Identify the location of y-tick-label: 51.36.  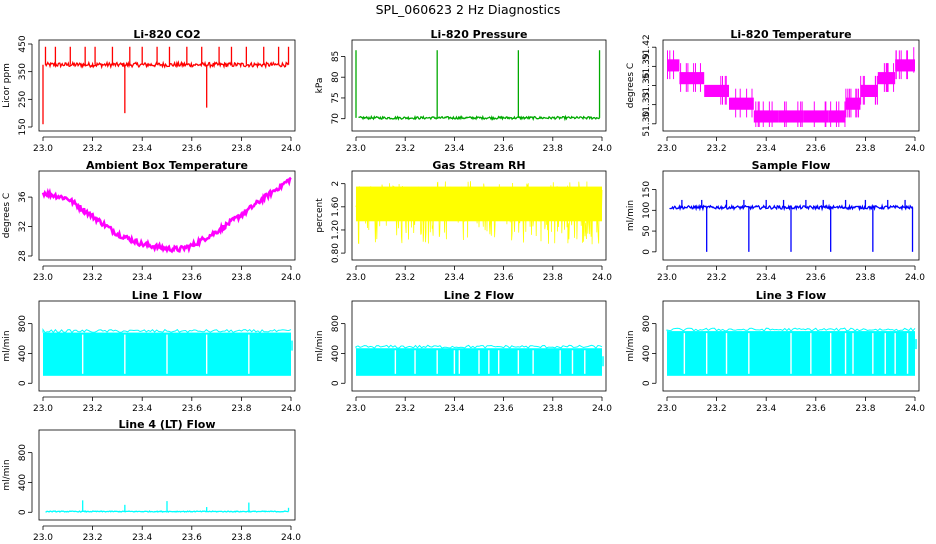
(647, 85).